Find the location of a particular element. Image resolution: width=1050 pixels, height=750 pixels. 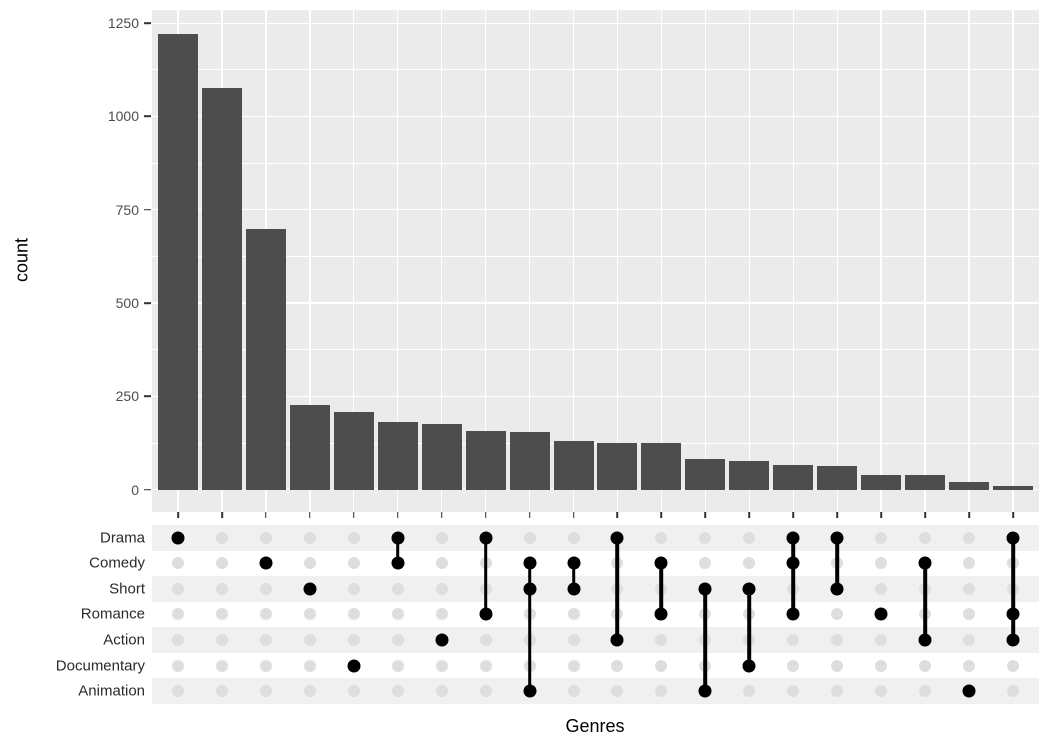

y-tick-label: 250 is located at coordinates (127, 396).